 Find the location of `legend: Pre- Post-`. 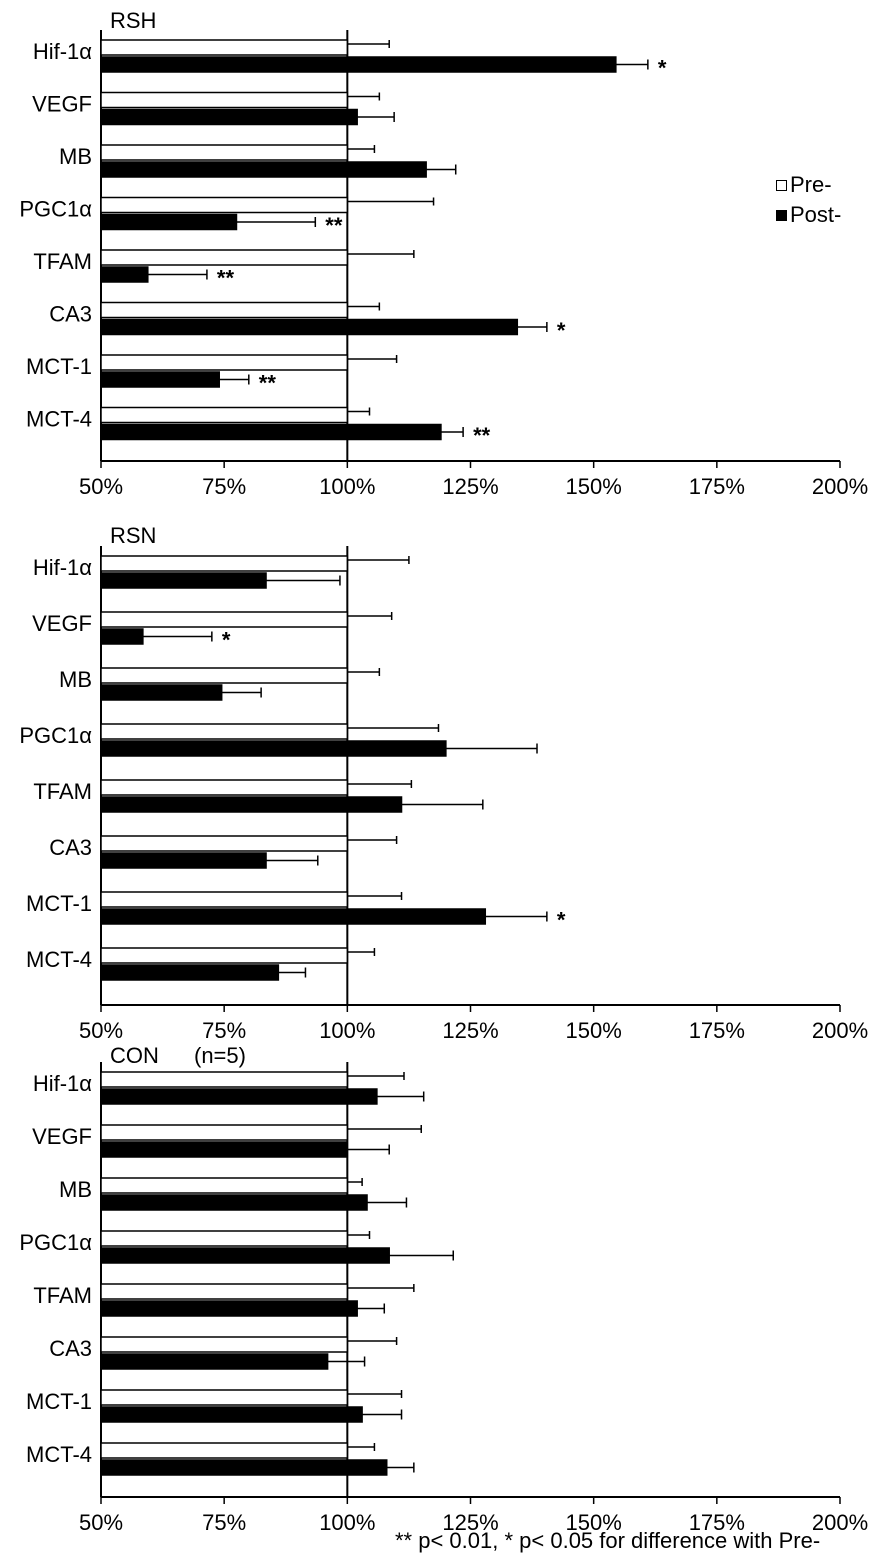

legend: Pre- Post- is located at coordinates (808, 200).